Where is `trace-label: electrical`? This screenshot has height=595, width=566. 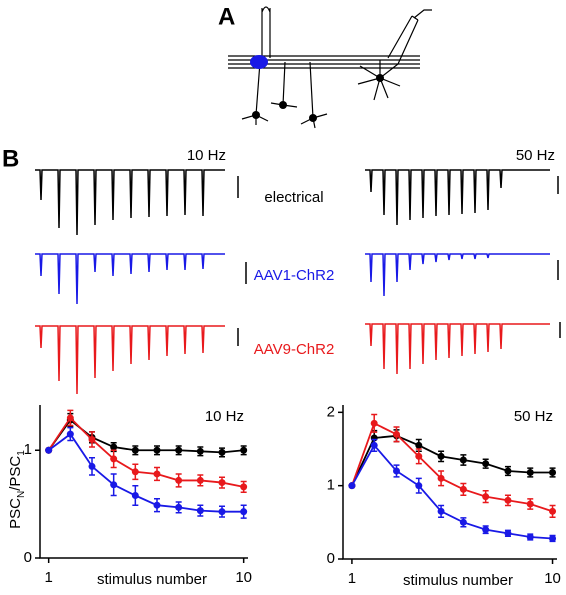 trace-label: electrical is located at coordinates (293, 197).